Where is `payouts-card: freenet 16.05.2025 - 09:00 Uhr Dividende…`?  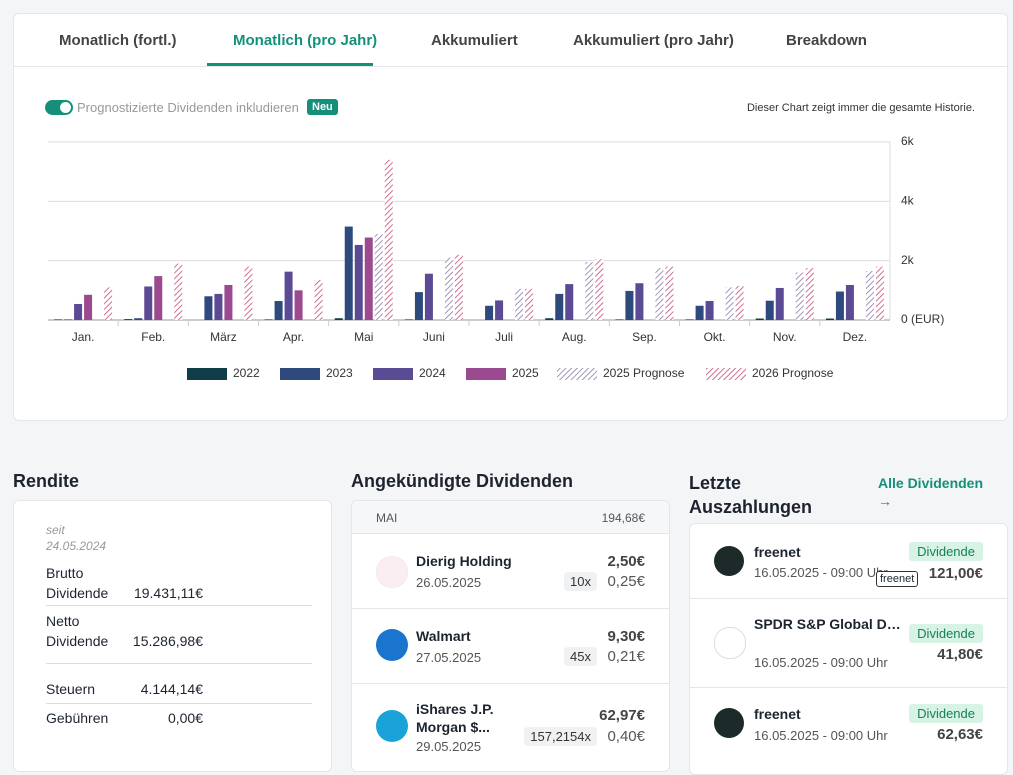
payouts-card: freenet 16.05.2025 - 09:00 Uhr Dividende… is located at coordinates (848, 649).